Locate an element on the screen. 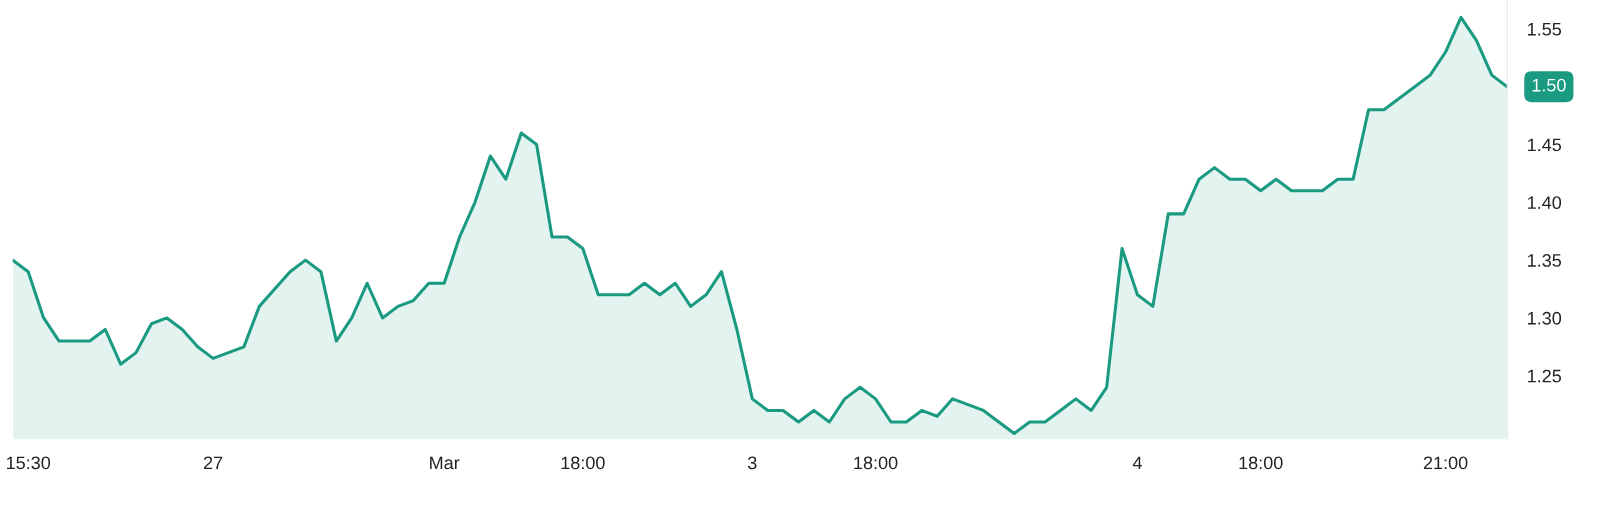 This screenshot has width=1600, height=523. x-tick-label: 27 is located at coordinates (213, 463).